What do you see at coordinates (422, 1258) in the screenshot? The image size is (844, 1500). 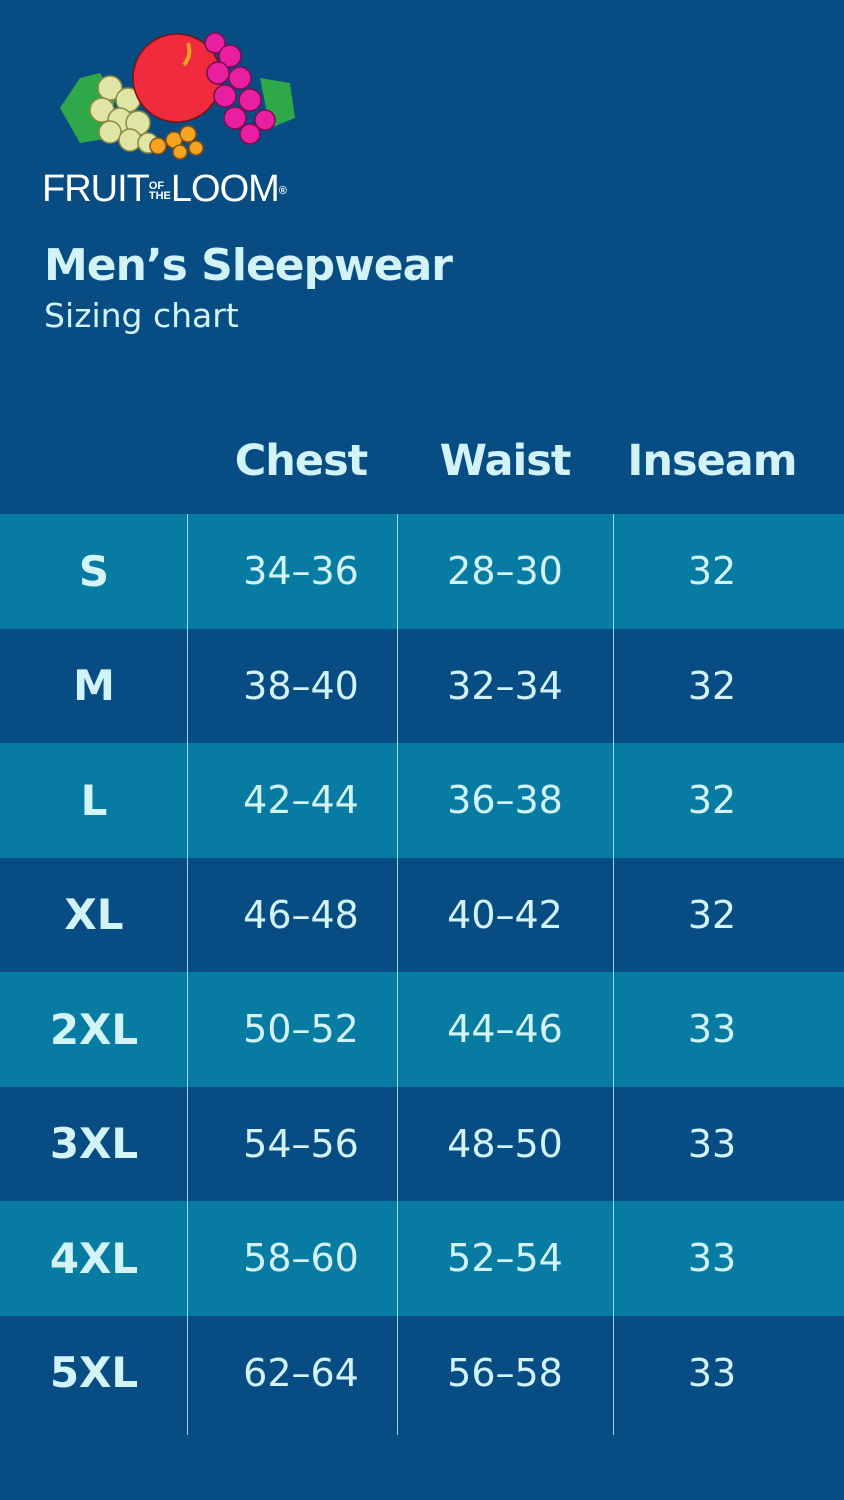 I see `table-row: 4XL 58–60 52–54 33` at bounding box center [422, 1258].